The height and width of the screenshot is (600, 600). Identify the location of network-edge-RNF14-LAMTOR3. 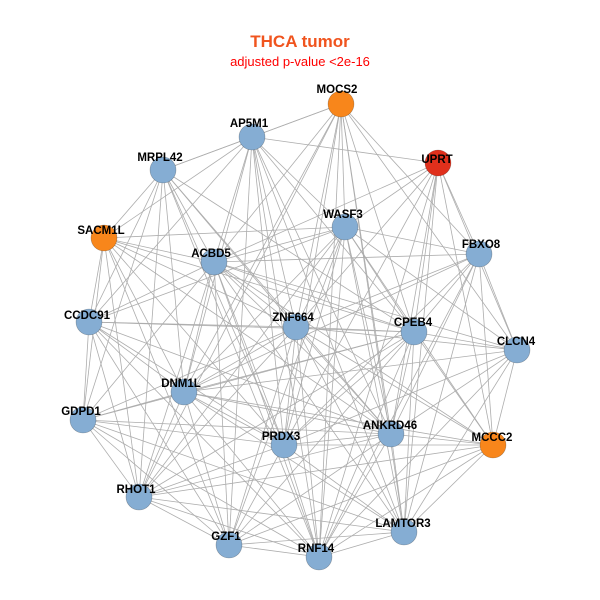
(361, 544).